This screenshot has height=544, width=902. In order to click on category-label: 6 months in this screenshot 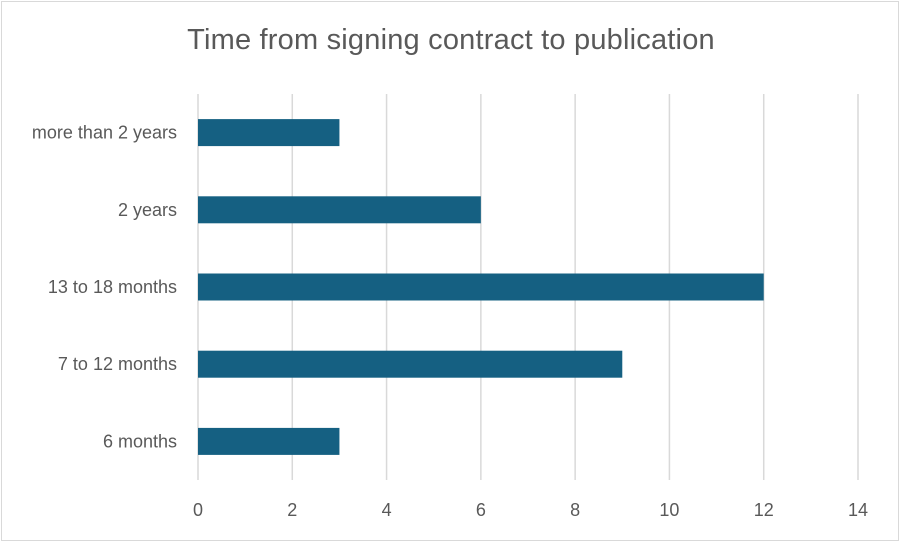, I will do `click(140, 441)`.